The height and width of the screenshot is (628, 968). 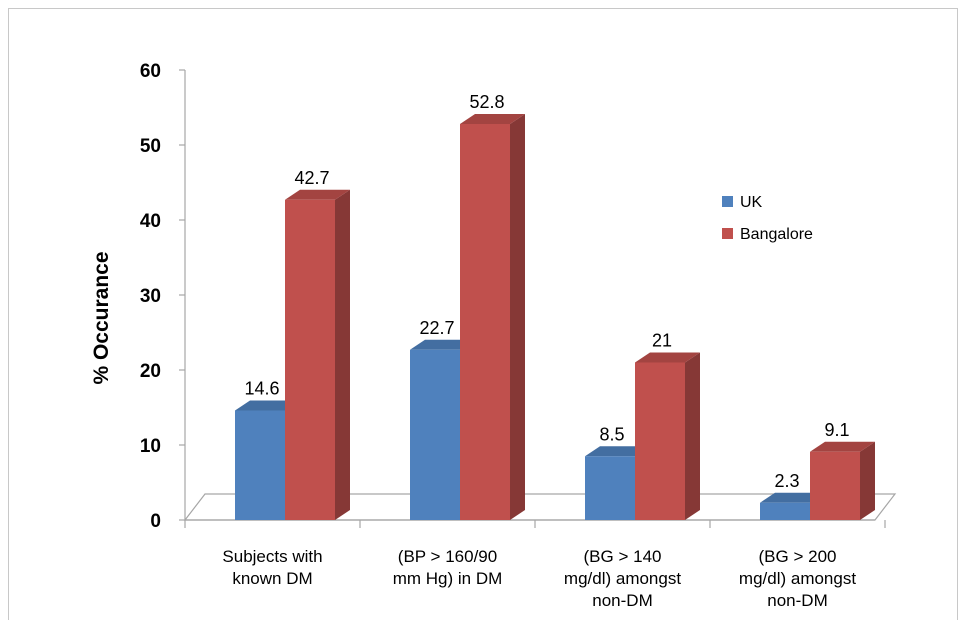 I want to click on y-tick-label: 0, so click(x=155, y=521).